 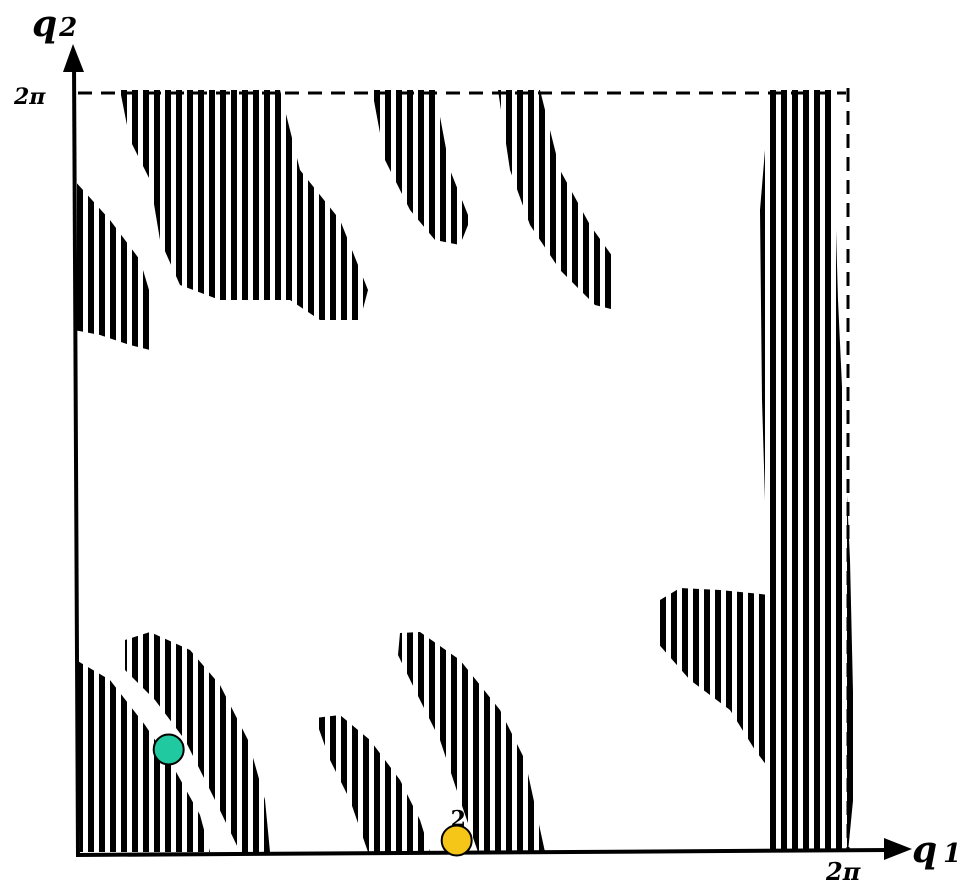 I want to click on hatch-region-top-center, so click(x=421, y=167).